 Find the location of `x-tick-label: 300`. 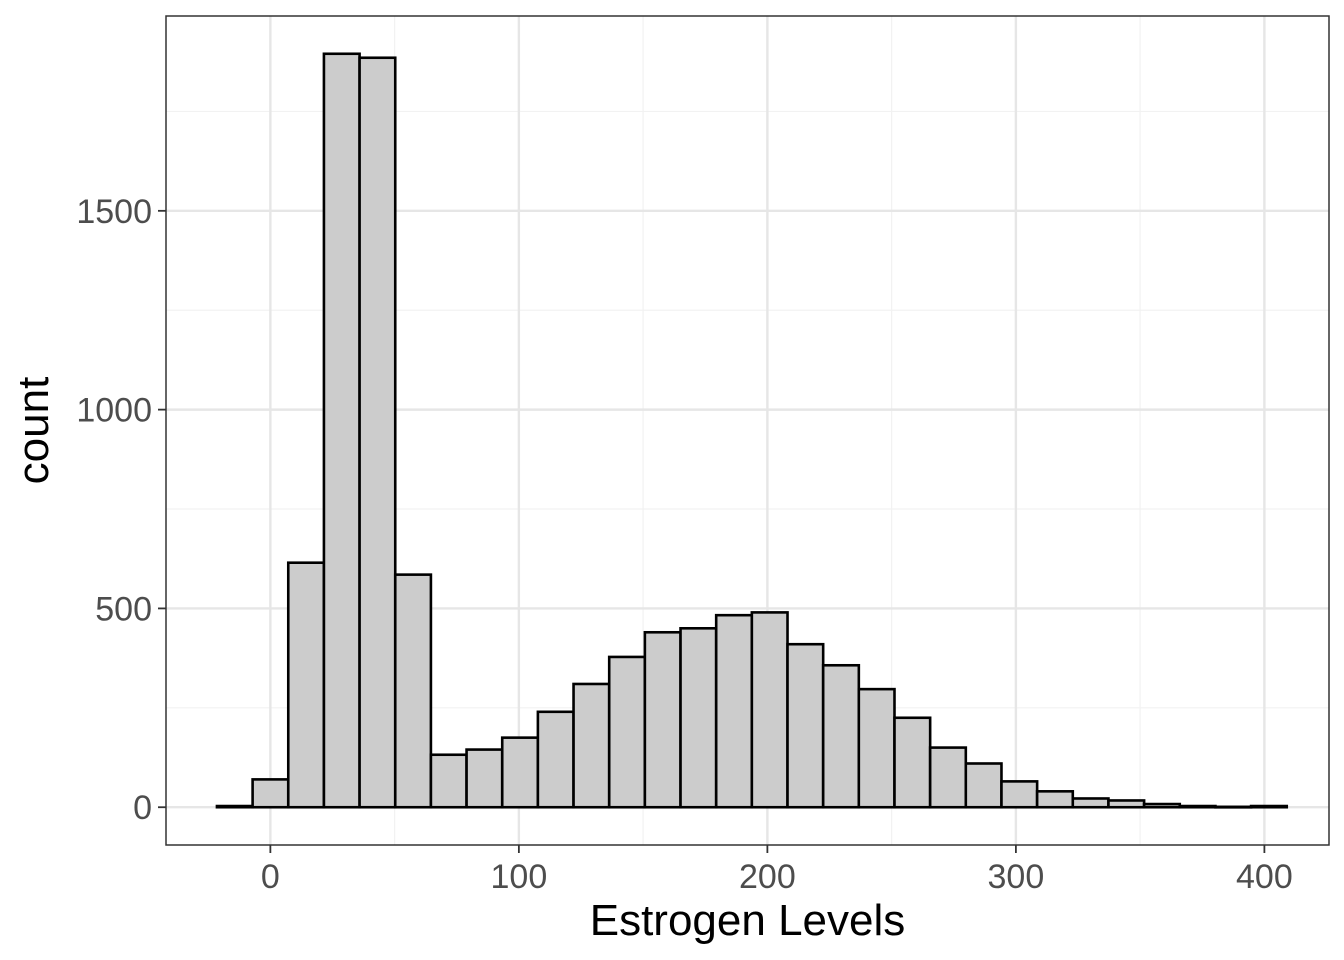

x-tick-label: 300 is located at coordinates (1016, 877).